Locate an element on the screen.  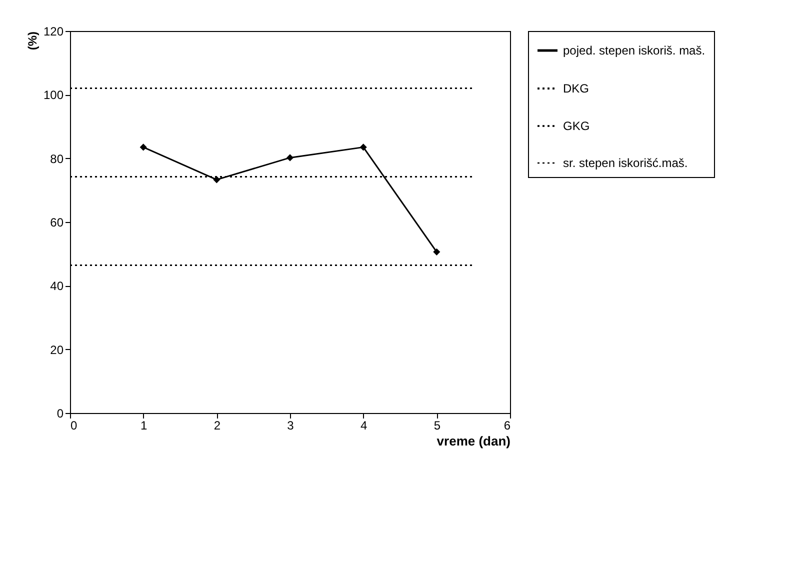
y-tick-label: 0 is located at coordinates (60, 413).